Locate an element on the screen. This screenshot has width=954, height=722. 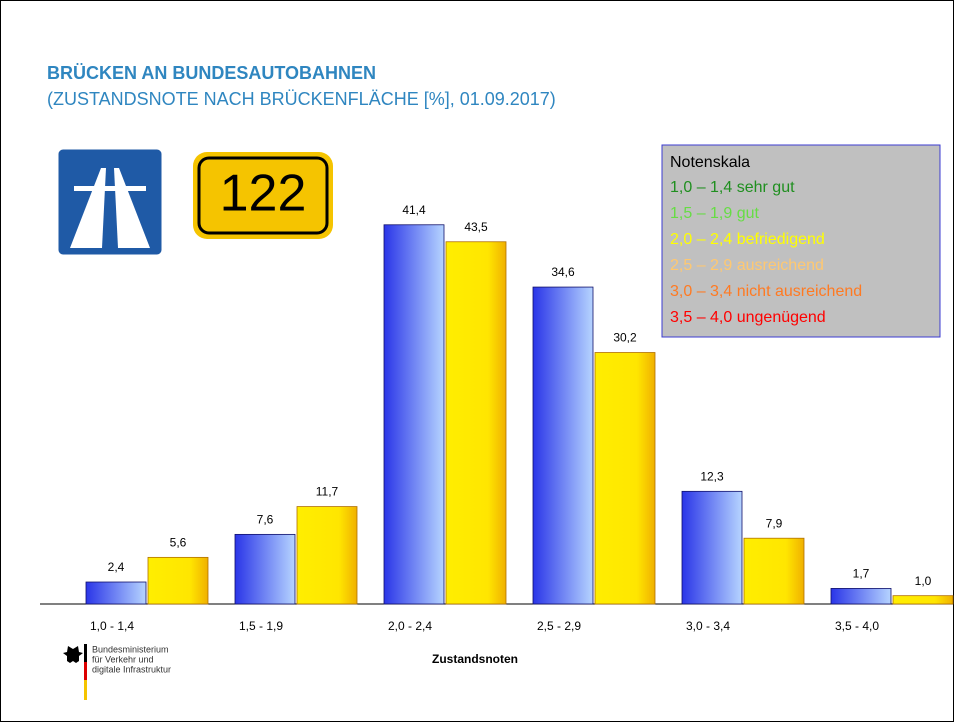
x-tick-label: 2,5 - 2,9 is located at coordinates (559, 626).